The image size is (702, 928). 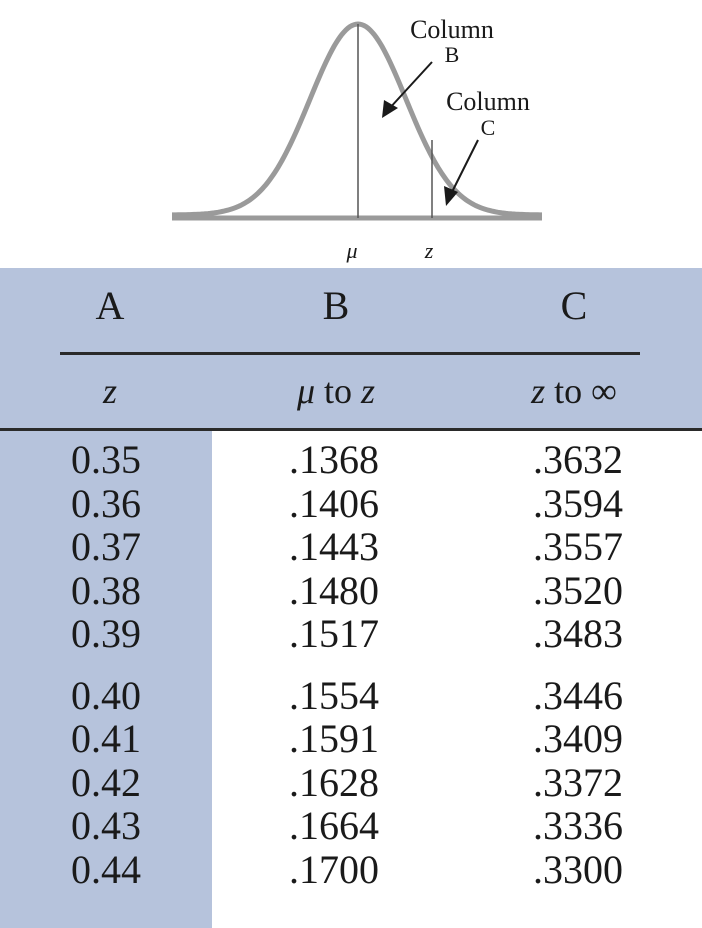 I want to click on z-cell: 0.41, so click(x=106, y=739).